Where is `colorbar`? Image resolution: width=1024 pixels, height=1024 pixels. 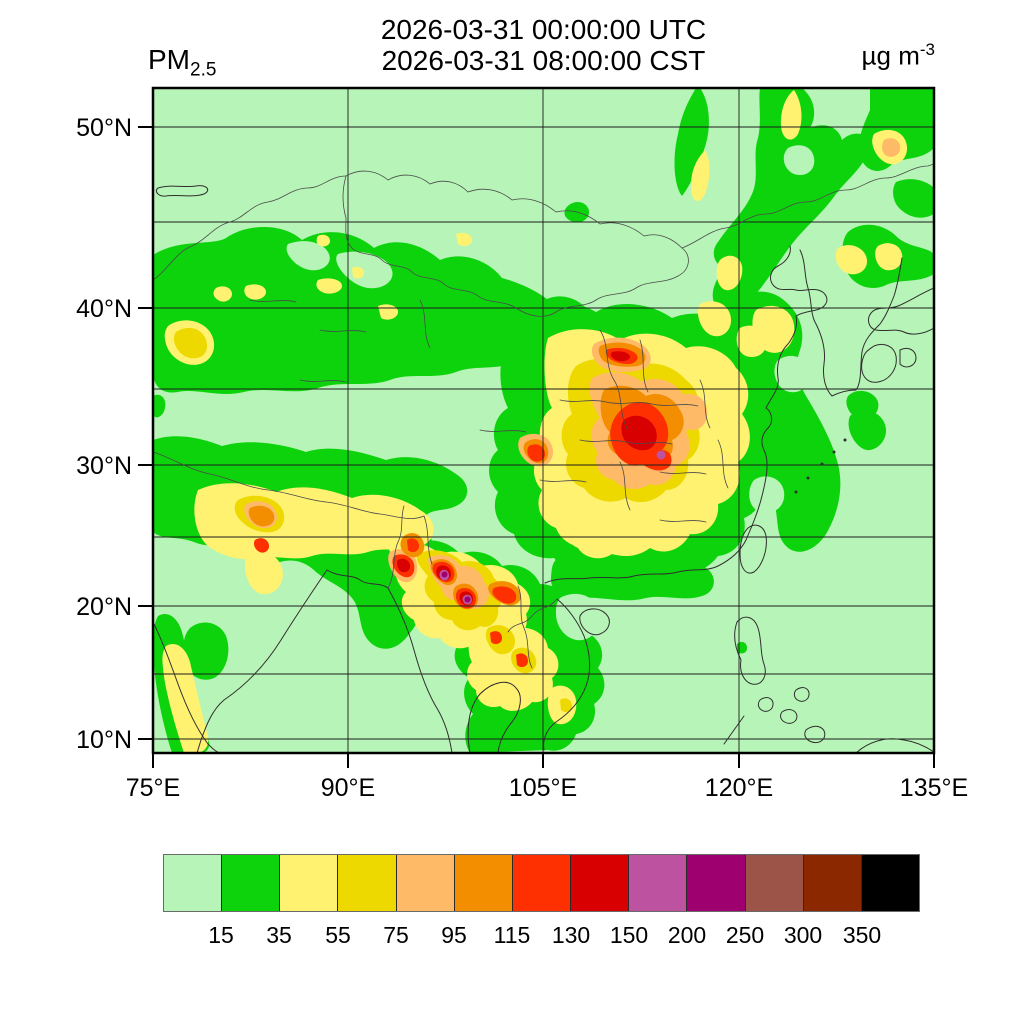 colorbar is located at coordinates (541, 883).